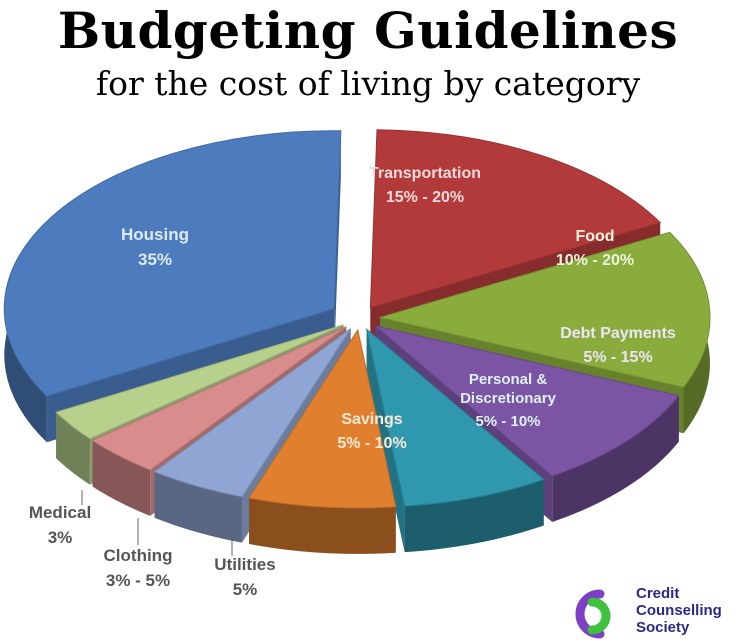 This screenshot has width=736, height=643. I want to click on slice-label-transportation: Transportation 15% - 20%, so click(425, 185).